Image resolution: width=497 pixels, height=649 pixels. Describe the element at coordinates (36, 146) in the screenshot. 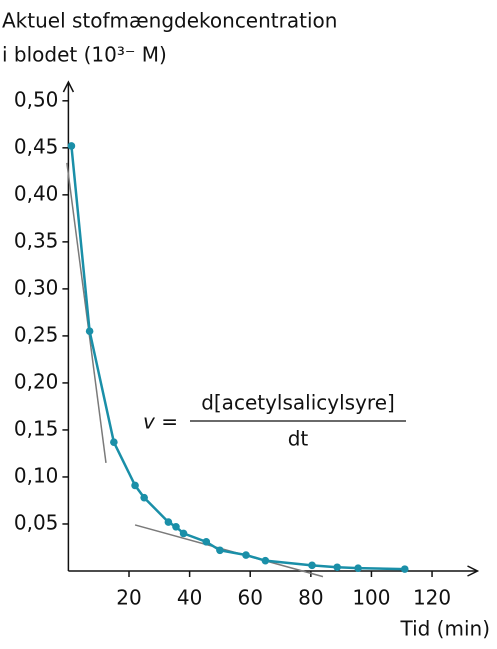

I see `y-tick-label: 0,45` at that location.